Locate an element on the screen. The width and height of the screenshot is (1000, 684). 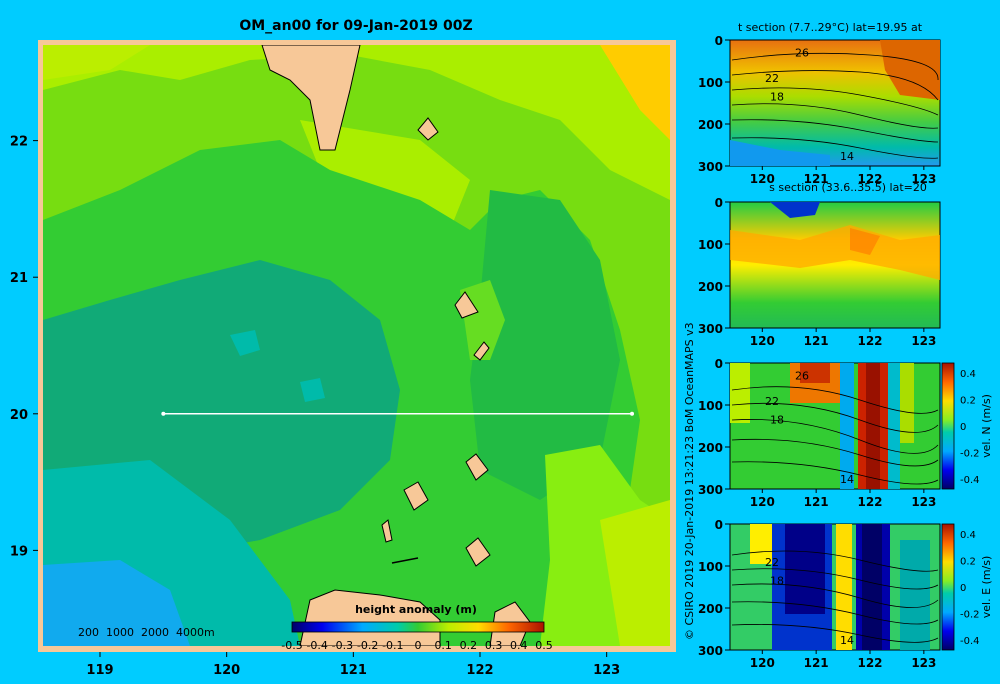
map-x-ticks: 119 120 121 122 123 is located at coordinates (353, 665).